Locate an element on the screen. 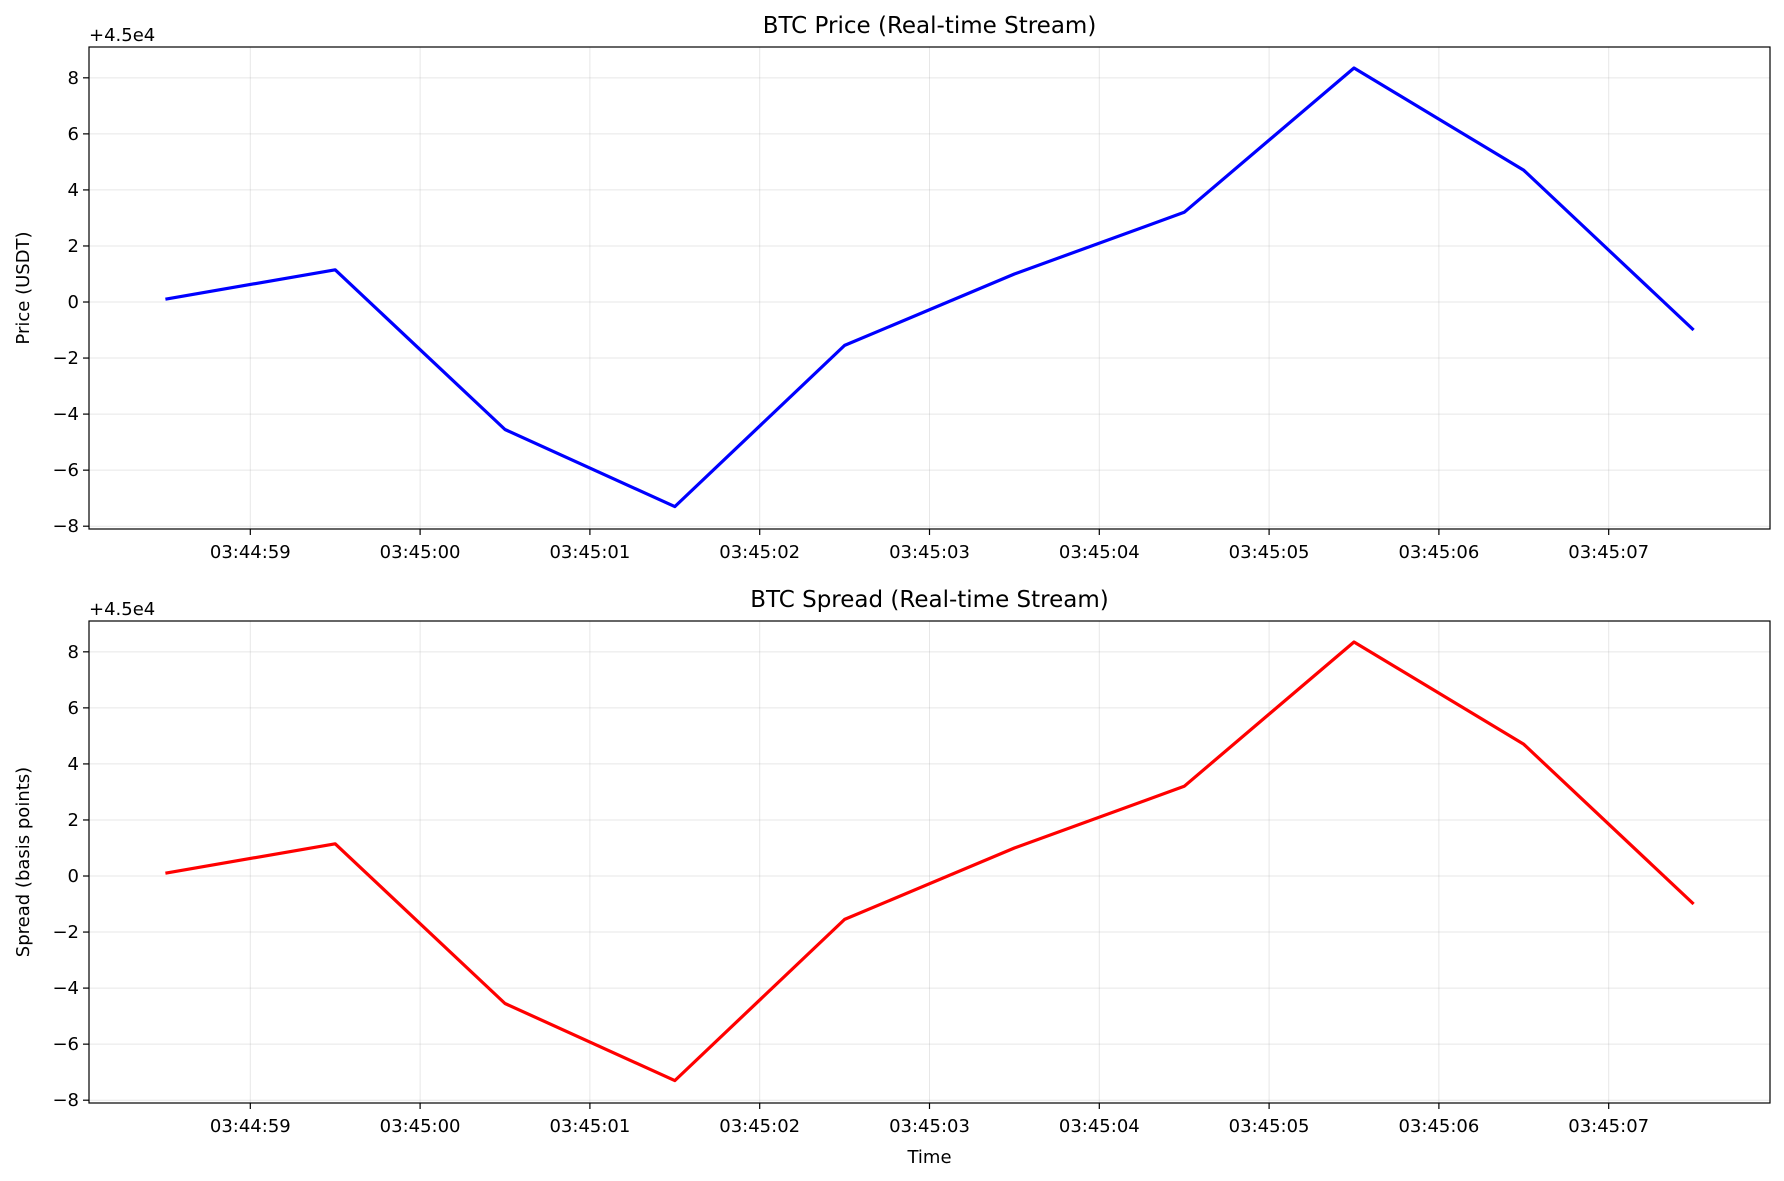 This screenshot has width=1784, height=1181. chart-title: BTC Price (Real-time Stream) is located at coordinates (930, 26).